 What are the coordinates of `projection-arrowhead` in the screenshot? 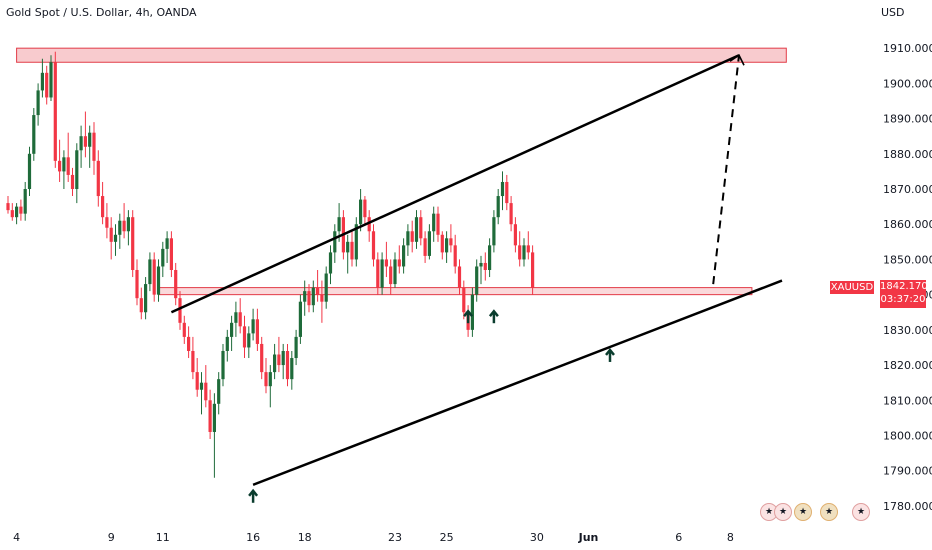 It's located at (737, 60).